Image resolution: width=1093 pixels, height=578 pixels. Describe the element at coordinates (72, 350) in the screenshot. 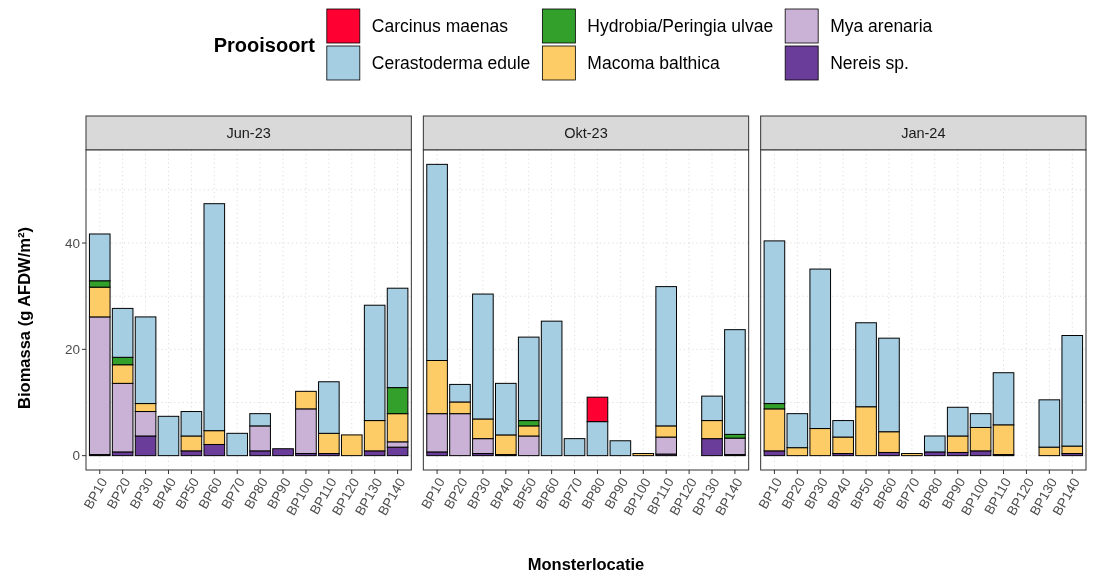

I see `y-tick-label: 20` at that location.